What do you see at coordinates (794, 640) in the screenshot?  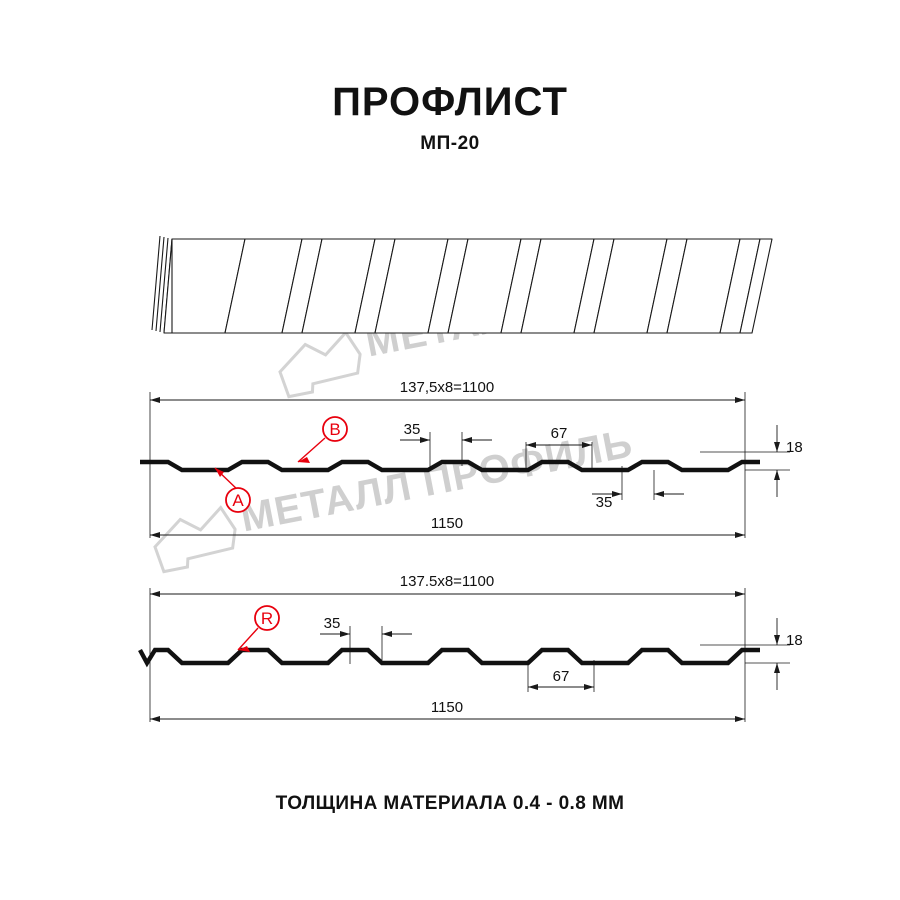 I see `dim-18-bottom-view-label: 18` at bounding box center [794, 640].